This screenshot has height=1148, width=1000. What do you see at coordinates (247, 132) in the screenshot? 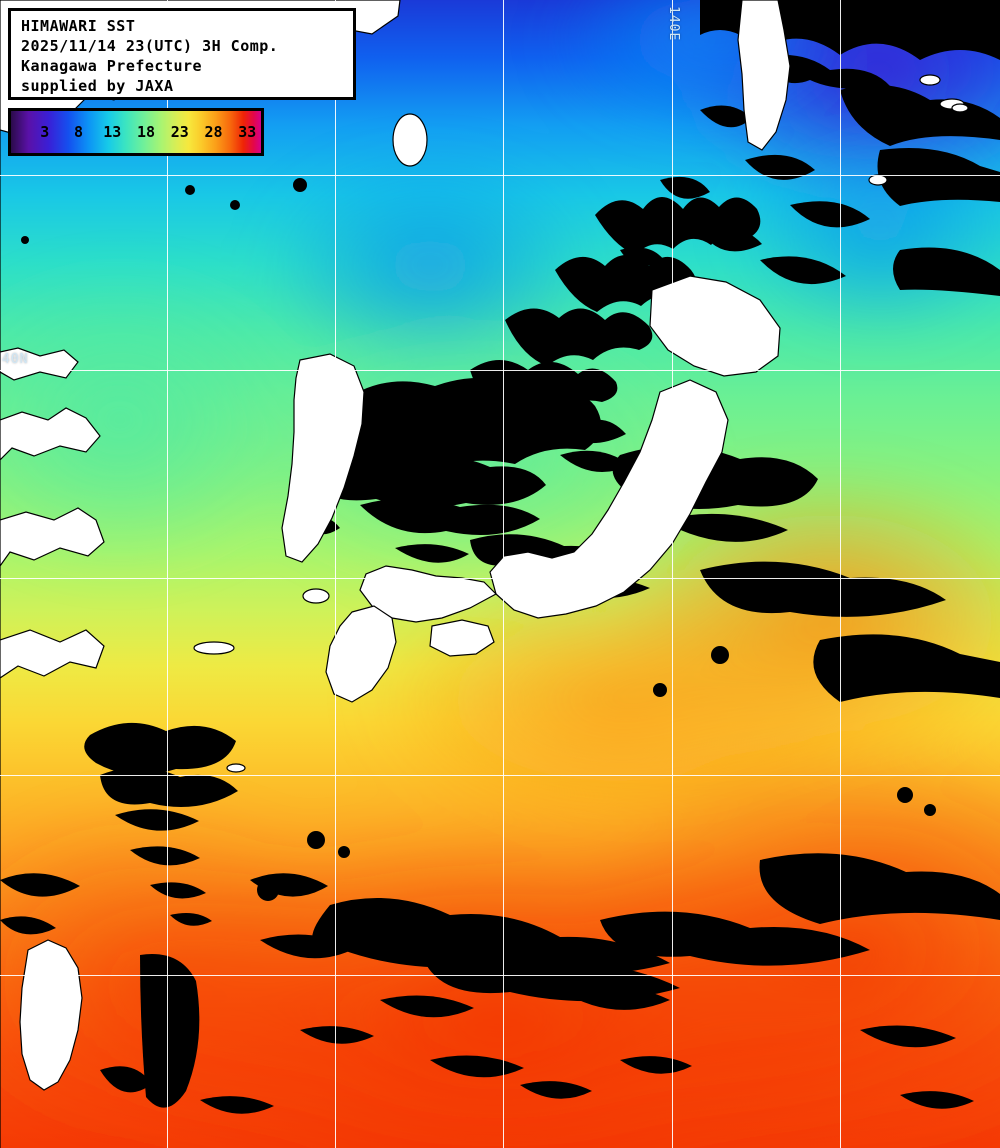
I see `colorbar-tick-33: 33` at bounding box center [247, 132].